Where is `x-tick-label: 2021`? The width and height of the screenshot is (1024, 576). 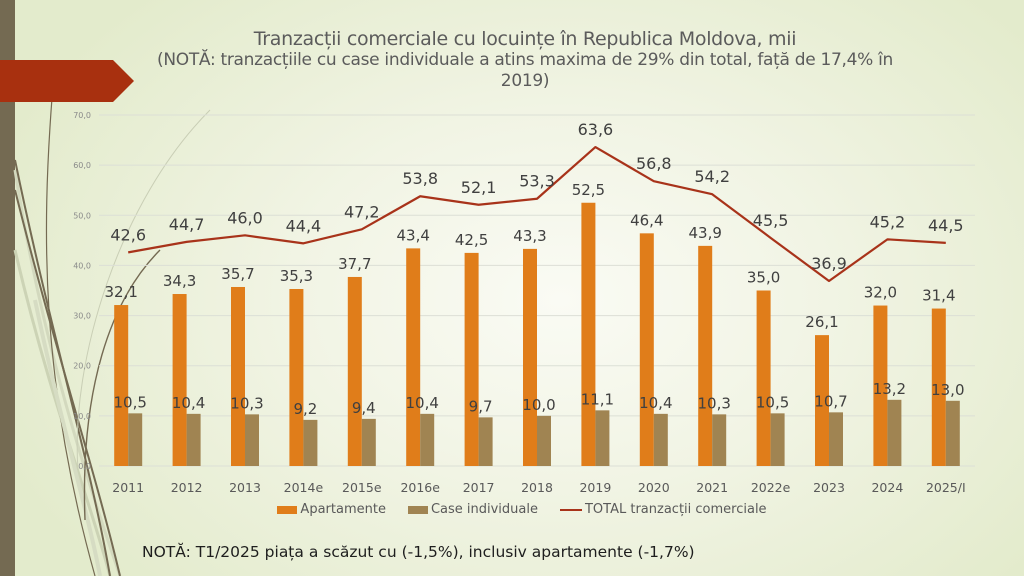
x-tick-label: 2021 is located at coordinates (712, 487).